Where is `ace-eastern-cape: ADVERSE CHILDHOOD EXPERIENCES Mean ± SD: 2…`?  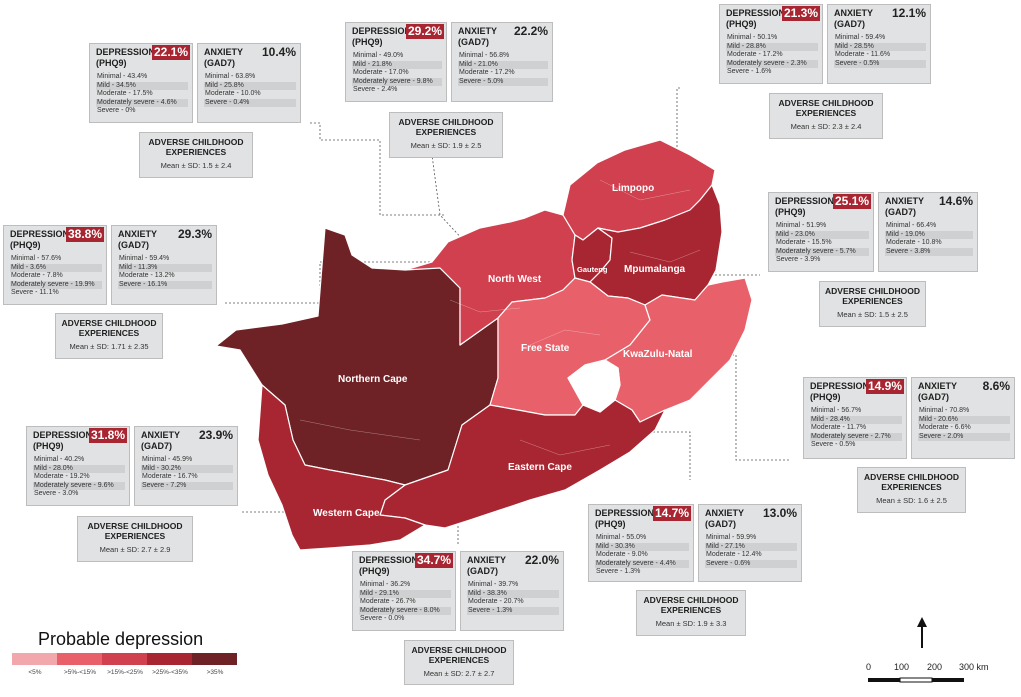
ace-eastern-cape: ADVERSE CHILDHOOD EXPERIENCES Mean ± SD: 2… is located at coordinates (459, 662).